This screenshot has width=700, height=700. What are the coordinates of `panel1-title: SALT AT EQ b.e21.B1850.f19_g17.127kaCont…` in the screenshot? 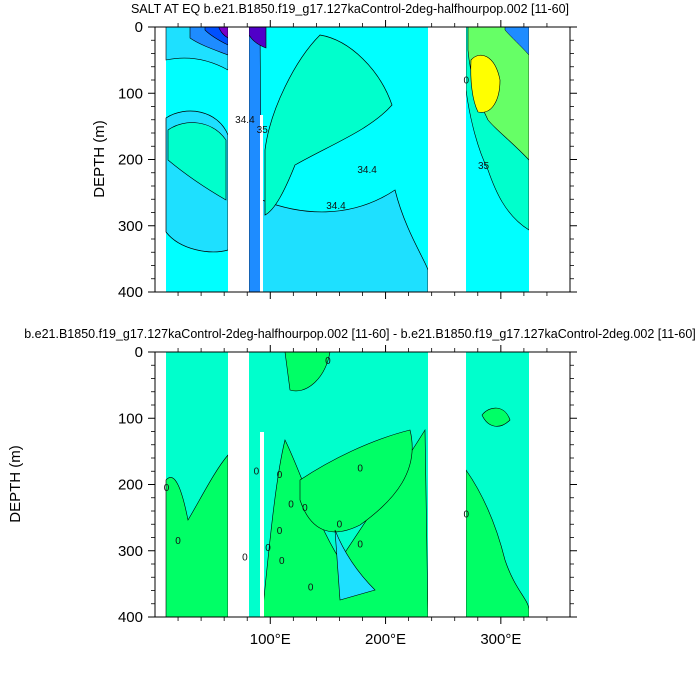 It's located at (350, 9).